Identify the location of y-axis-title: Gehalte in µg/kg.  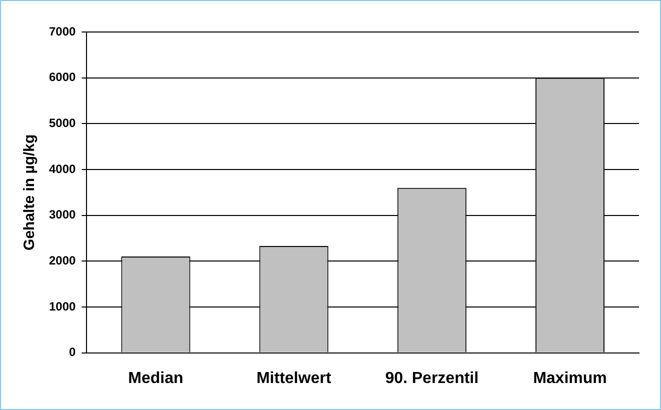
(29, 192).